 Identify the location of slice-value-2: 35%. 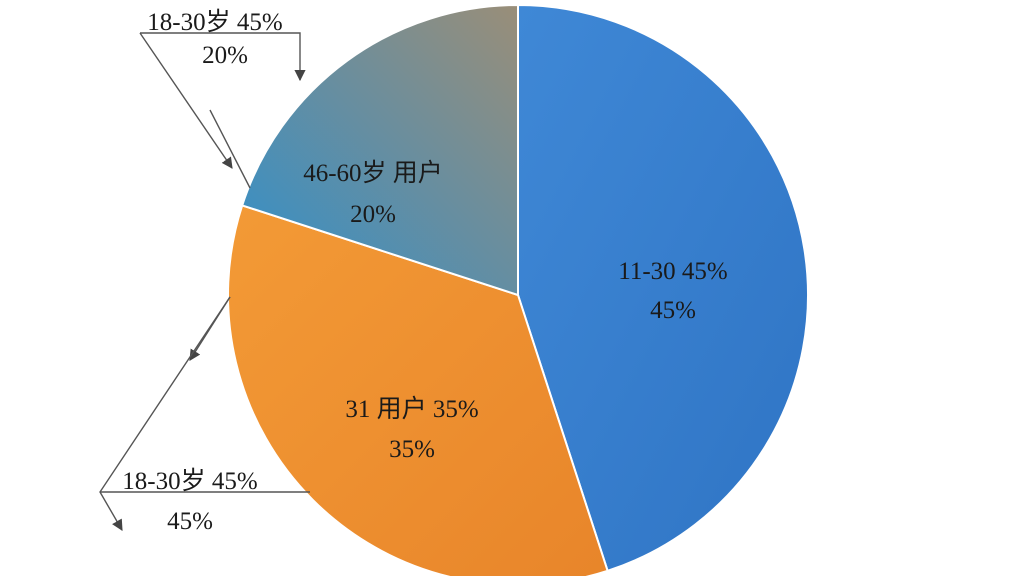
(412, 449).